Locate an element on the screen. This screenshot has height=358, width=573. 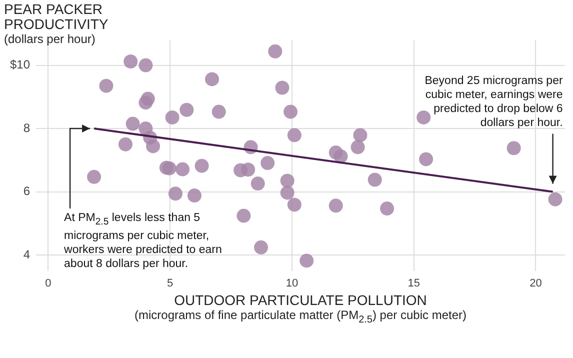
x-tick-label: 0 is located at coordinates (48, 283).